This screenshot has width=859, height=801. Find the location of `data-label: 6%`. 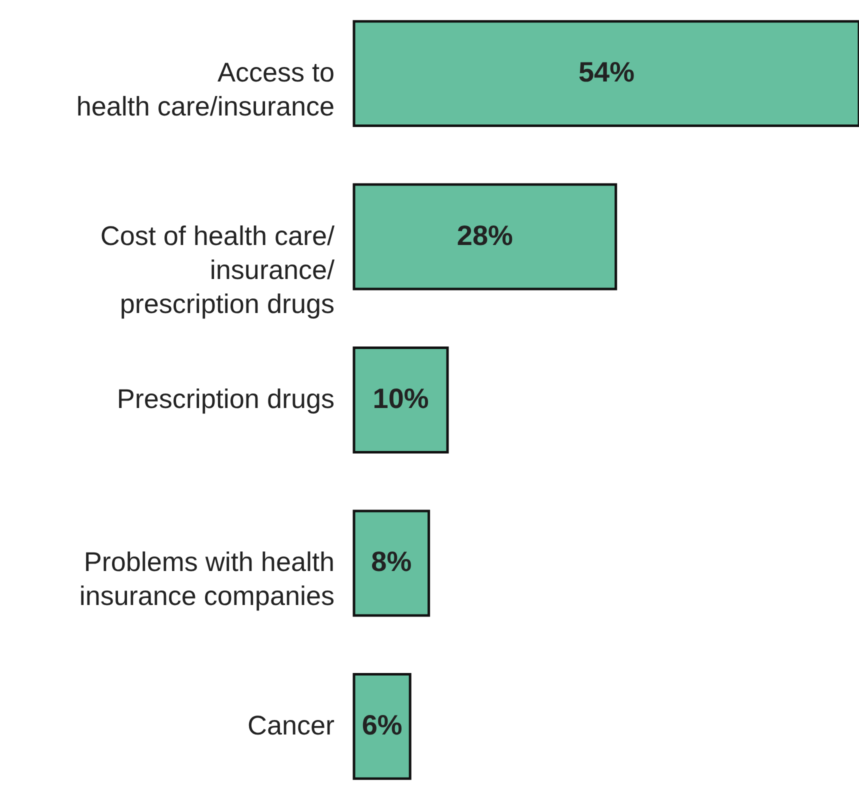

data-label: 6% is located at coordinates (382, 724).